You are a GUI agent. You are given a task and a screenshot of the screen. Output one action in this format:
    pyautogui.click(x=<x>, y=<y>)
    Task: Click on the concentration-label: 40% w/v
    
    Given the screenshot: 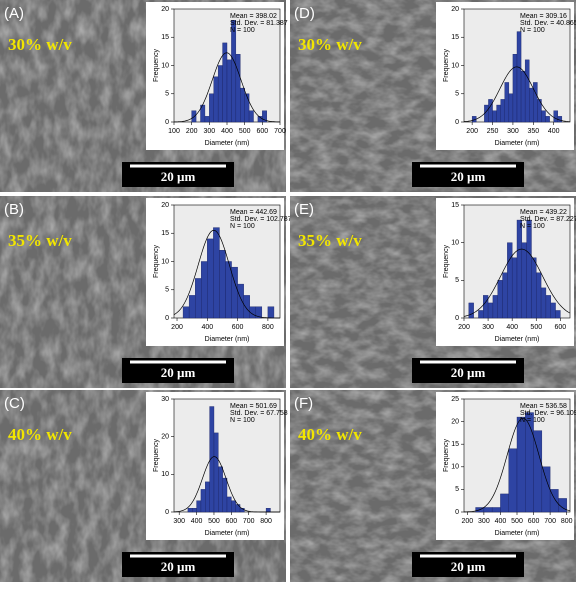 What is the action you would take?
    pyautogui.click(x=40, y=434)
    